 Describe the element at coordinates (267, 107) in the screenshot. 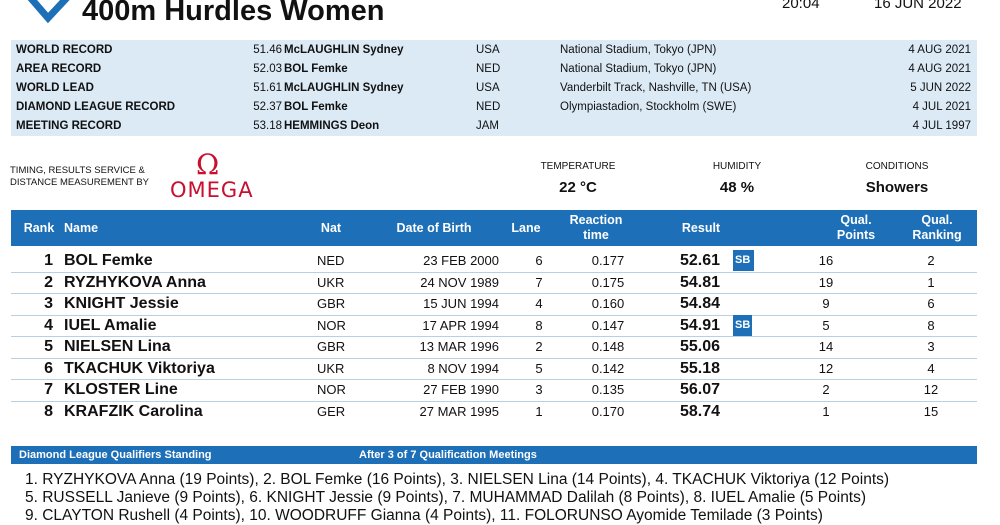

I see `record-mark: 52.37` at that location.